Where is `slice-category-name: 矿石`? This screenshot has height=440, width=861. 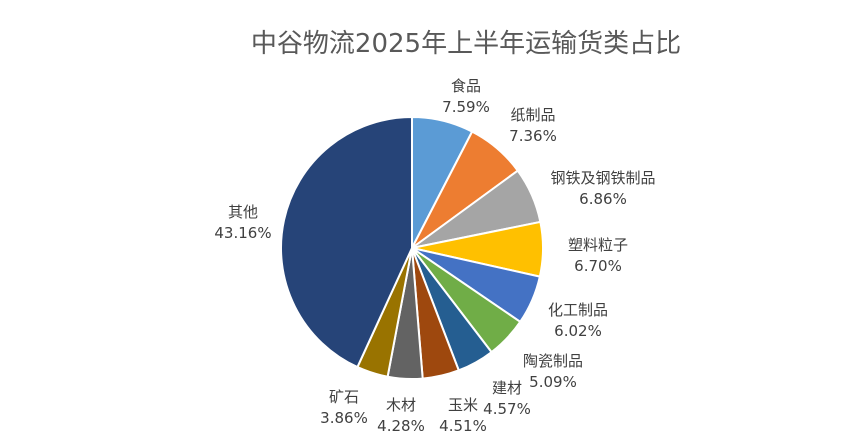
slice-category-name: 矿石 is located at coordinates (344, 397).